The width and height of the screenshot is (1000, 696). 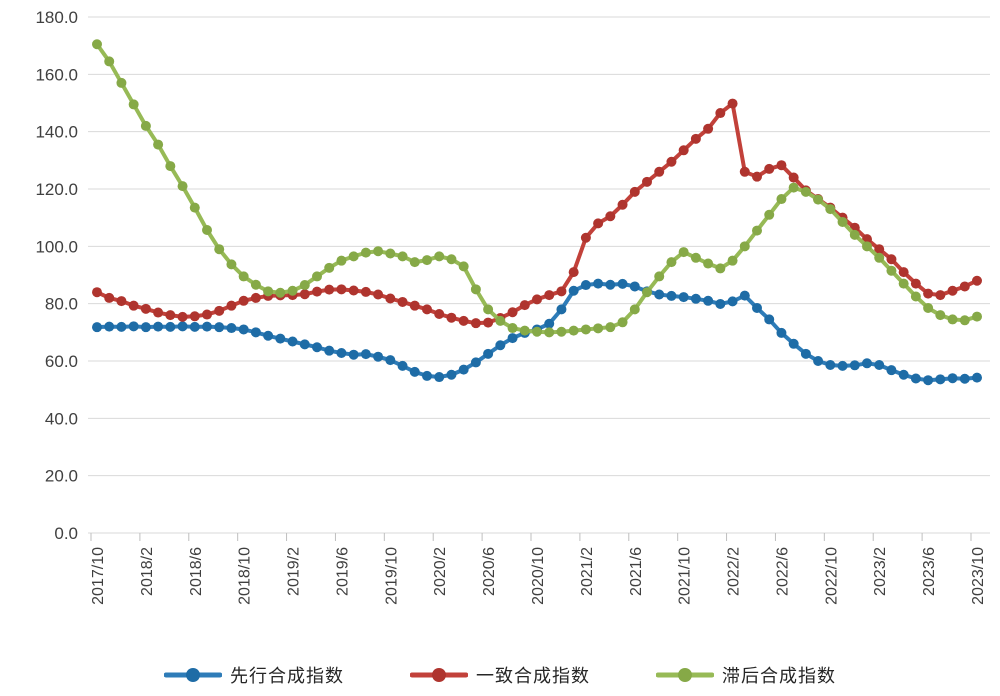 I want to click on x-tick-label: 2019/2, so click(x=294, y=571).